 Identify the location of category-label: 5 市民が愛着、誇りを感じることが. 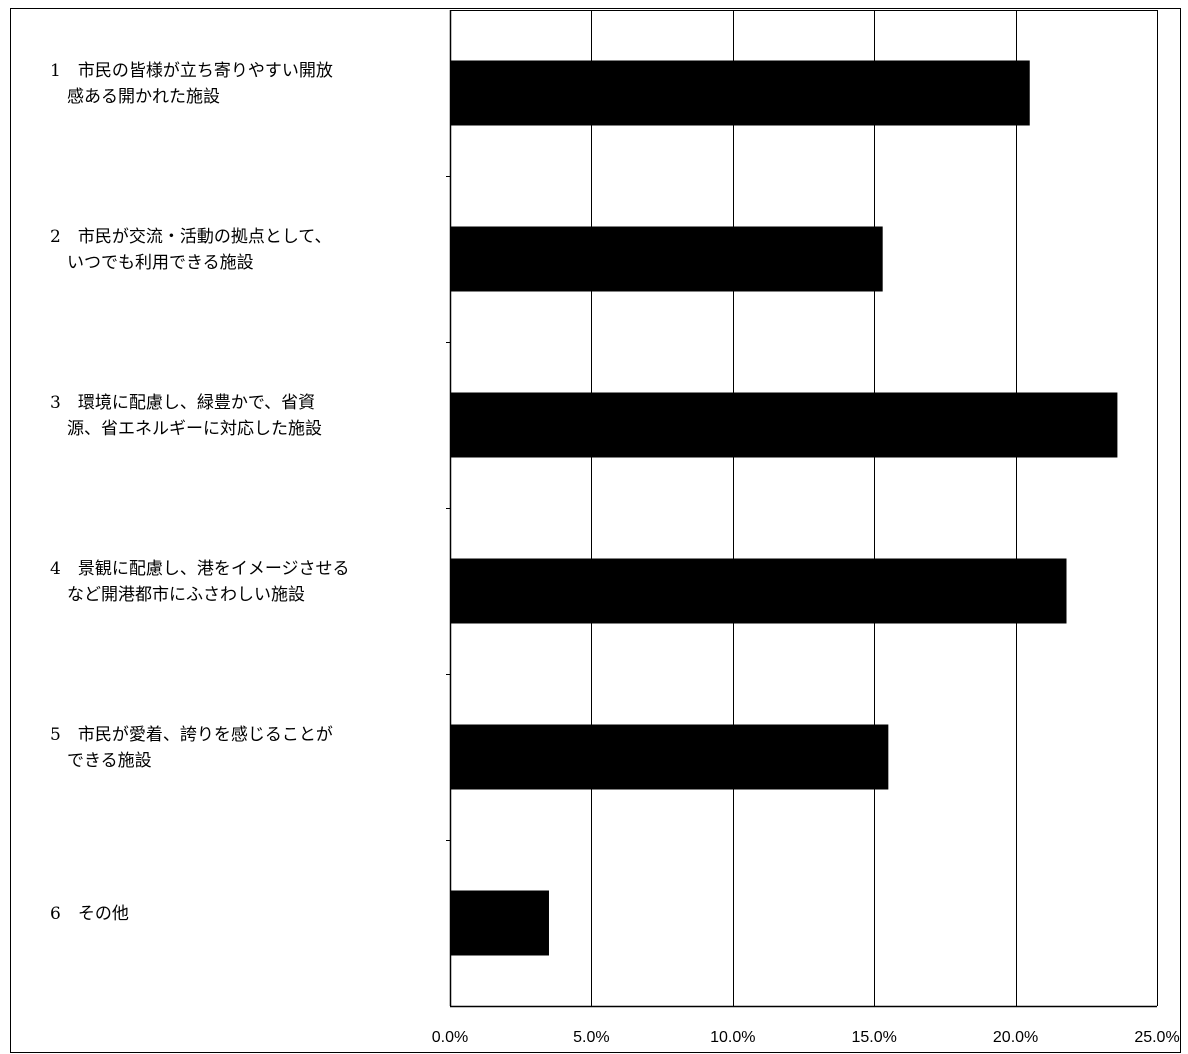
(191, 735).